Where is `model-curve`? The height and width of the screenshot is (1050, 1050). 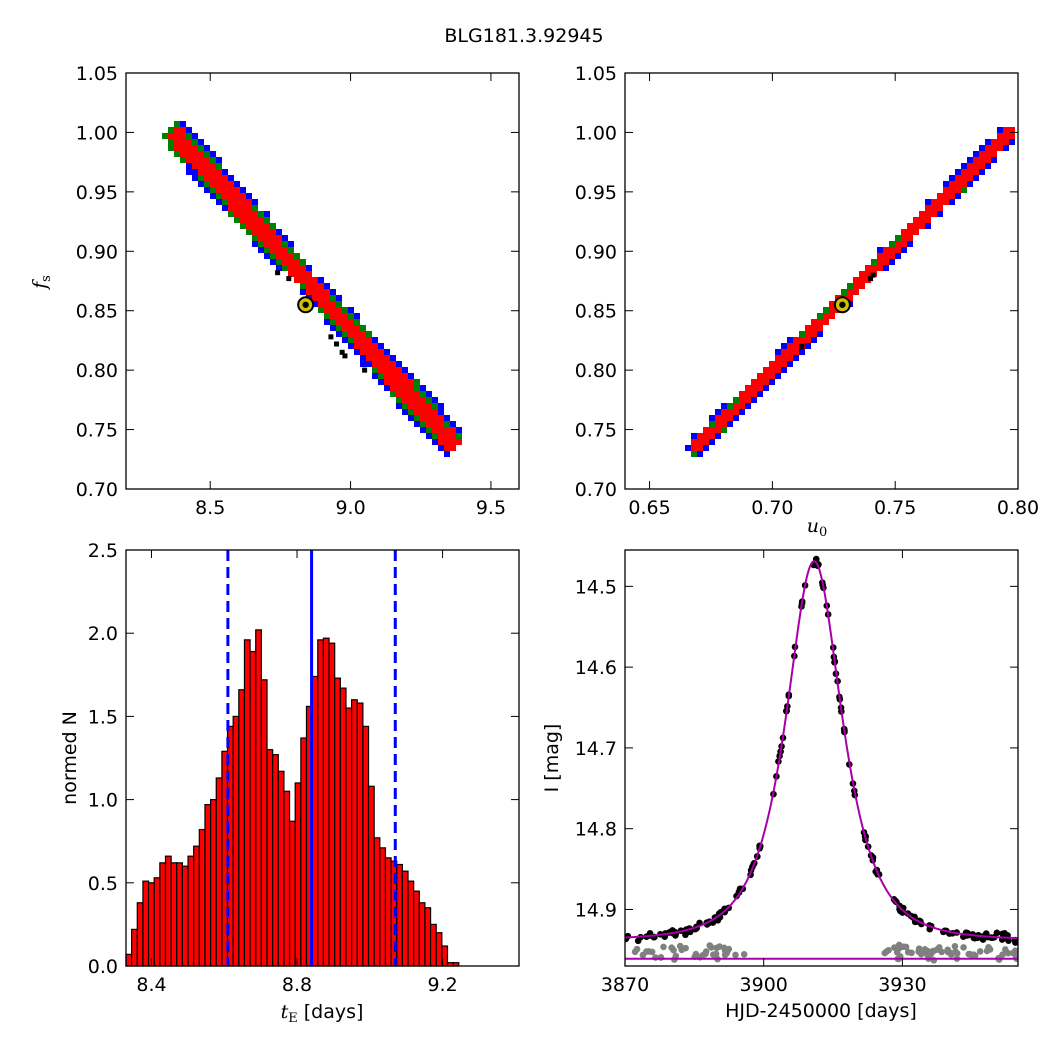
model-curve is located at coordinates (821, 750).